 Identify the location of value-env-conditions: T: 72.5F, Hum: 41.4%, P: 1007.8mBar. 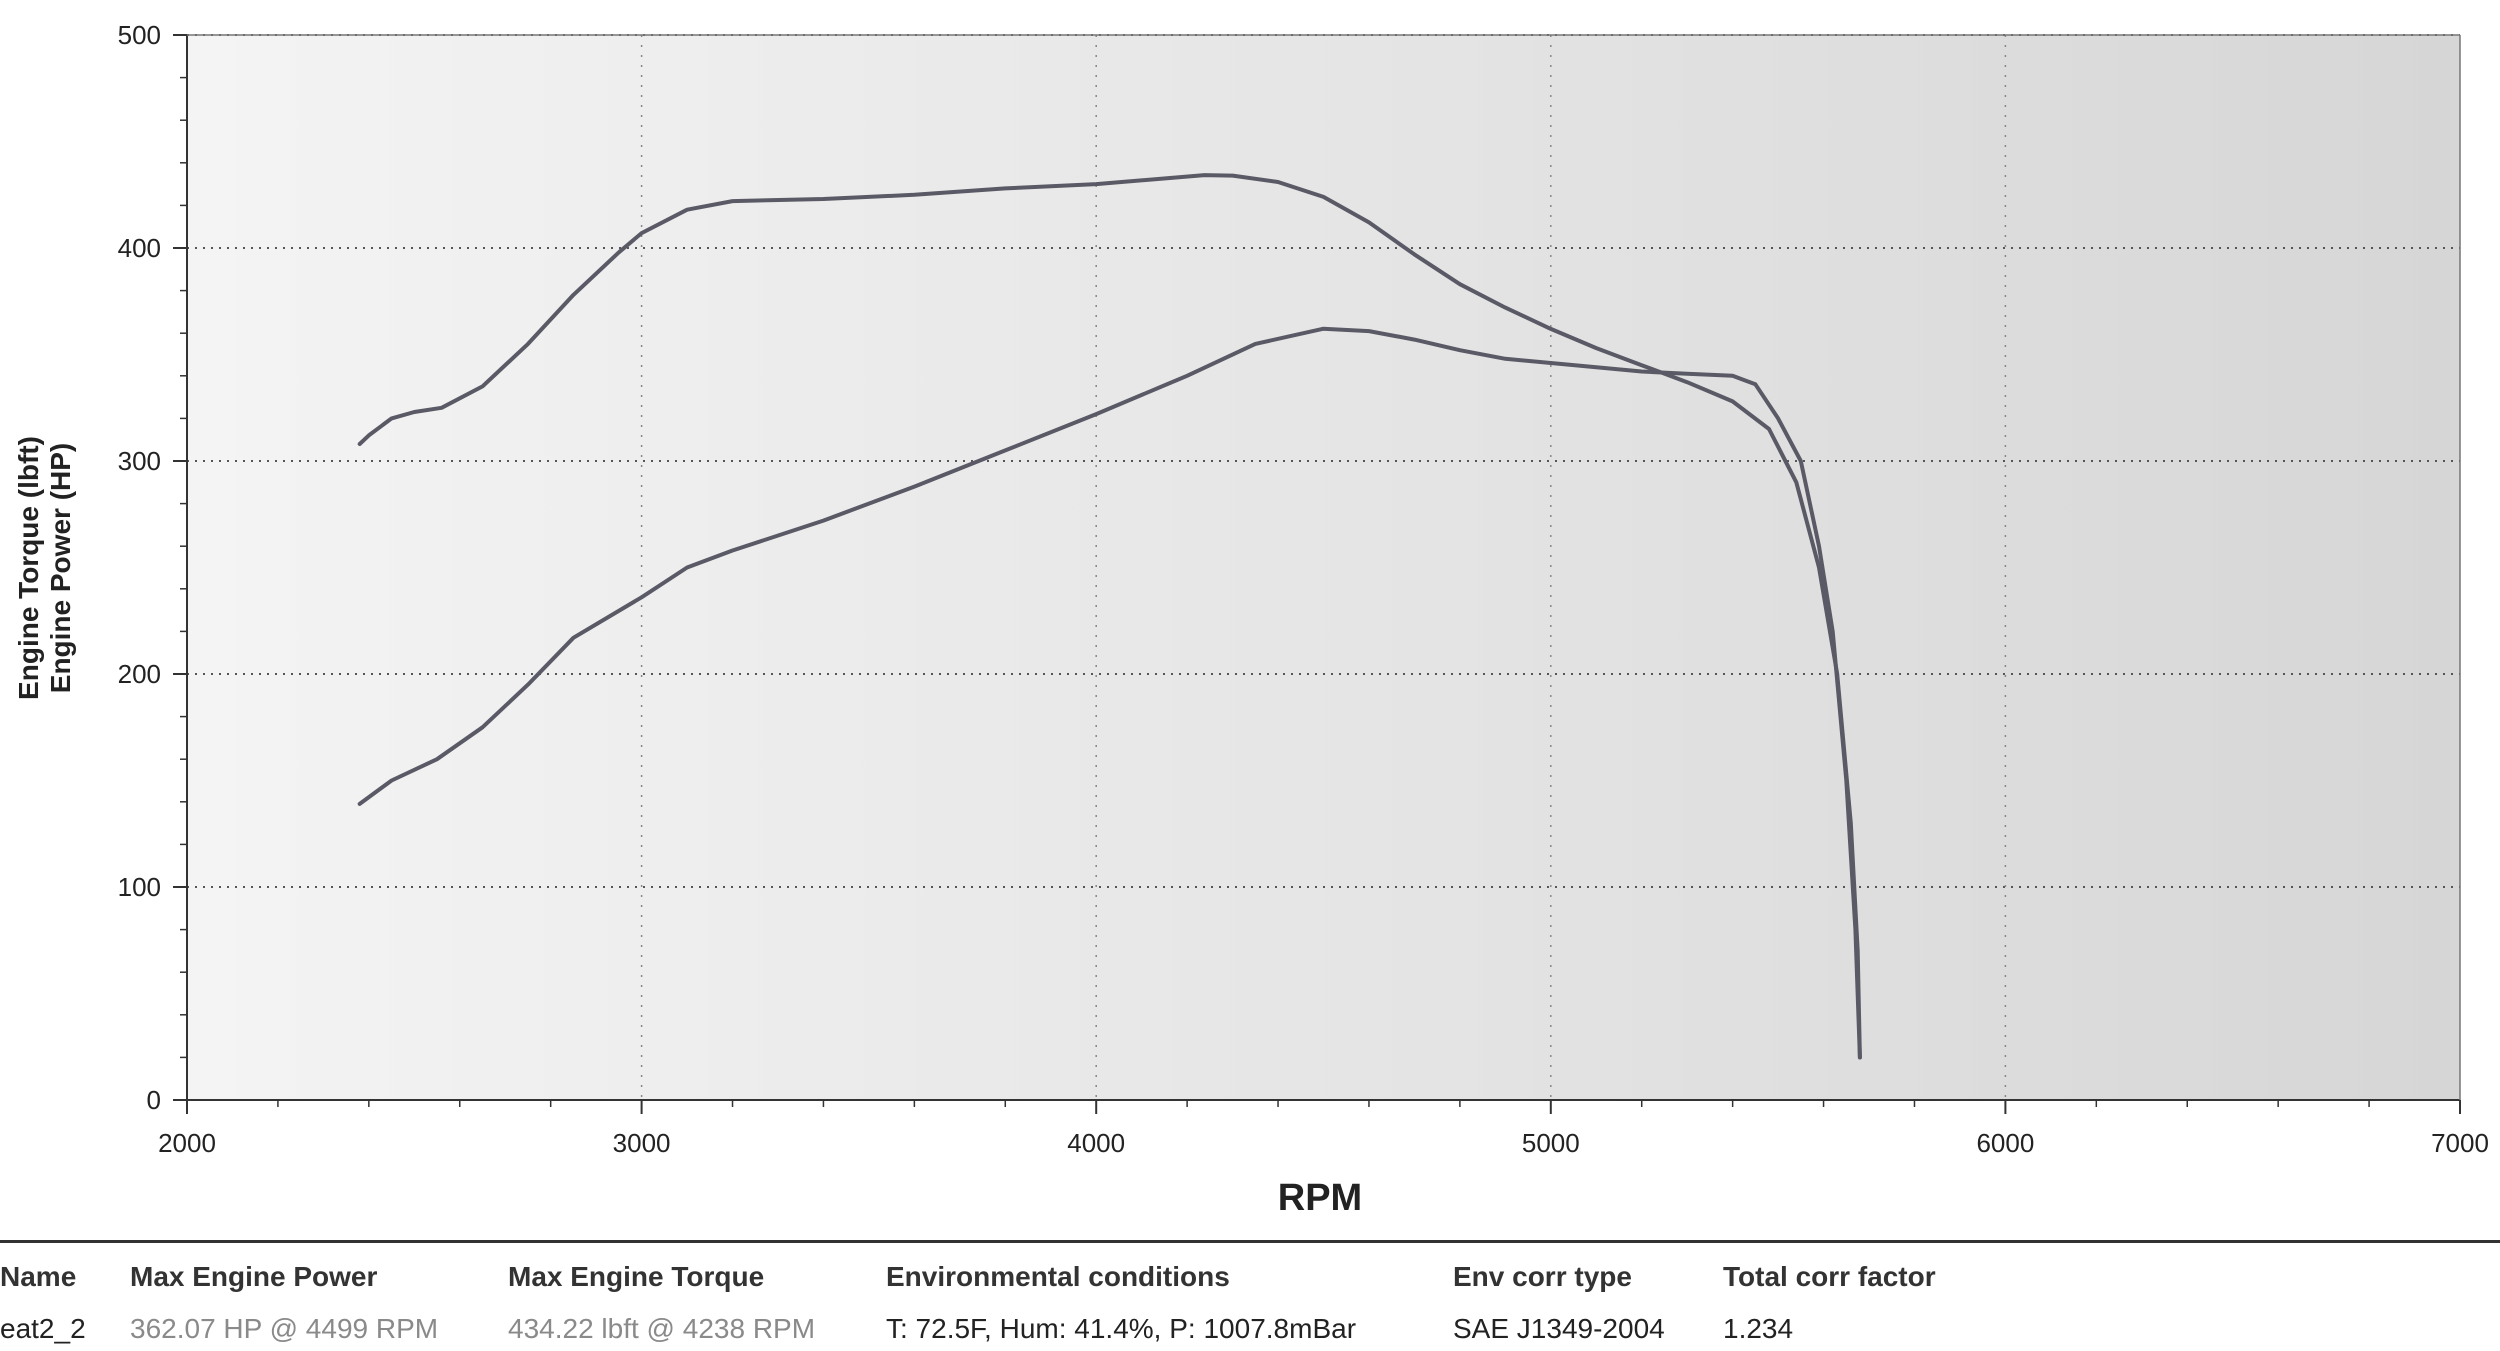
(1121, 1328).